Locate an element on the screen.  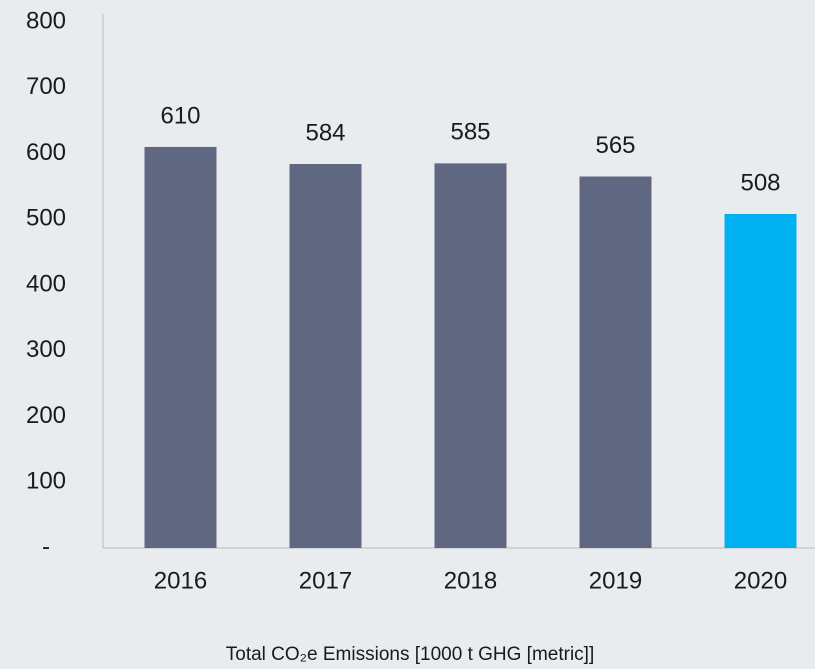
x-tick-label: 2018 is located at coordinates (470, 580).